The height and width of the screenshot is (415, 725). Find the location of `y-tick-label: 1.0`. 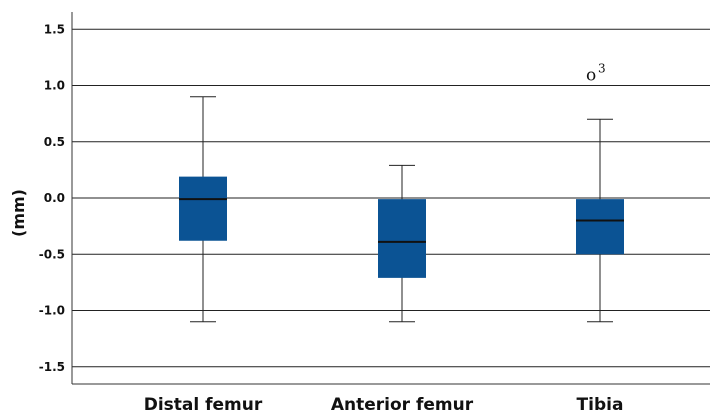

y-tick-label: 1.0 is located at coordinates (54, 86).